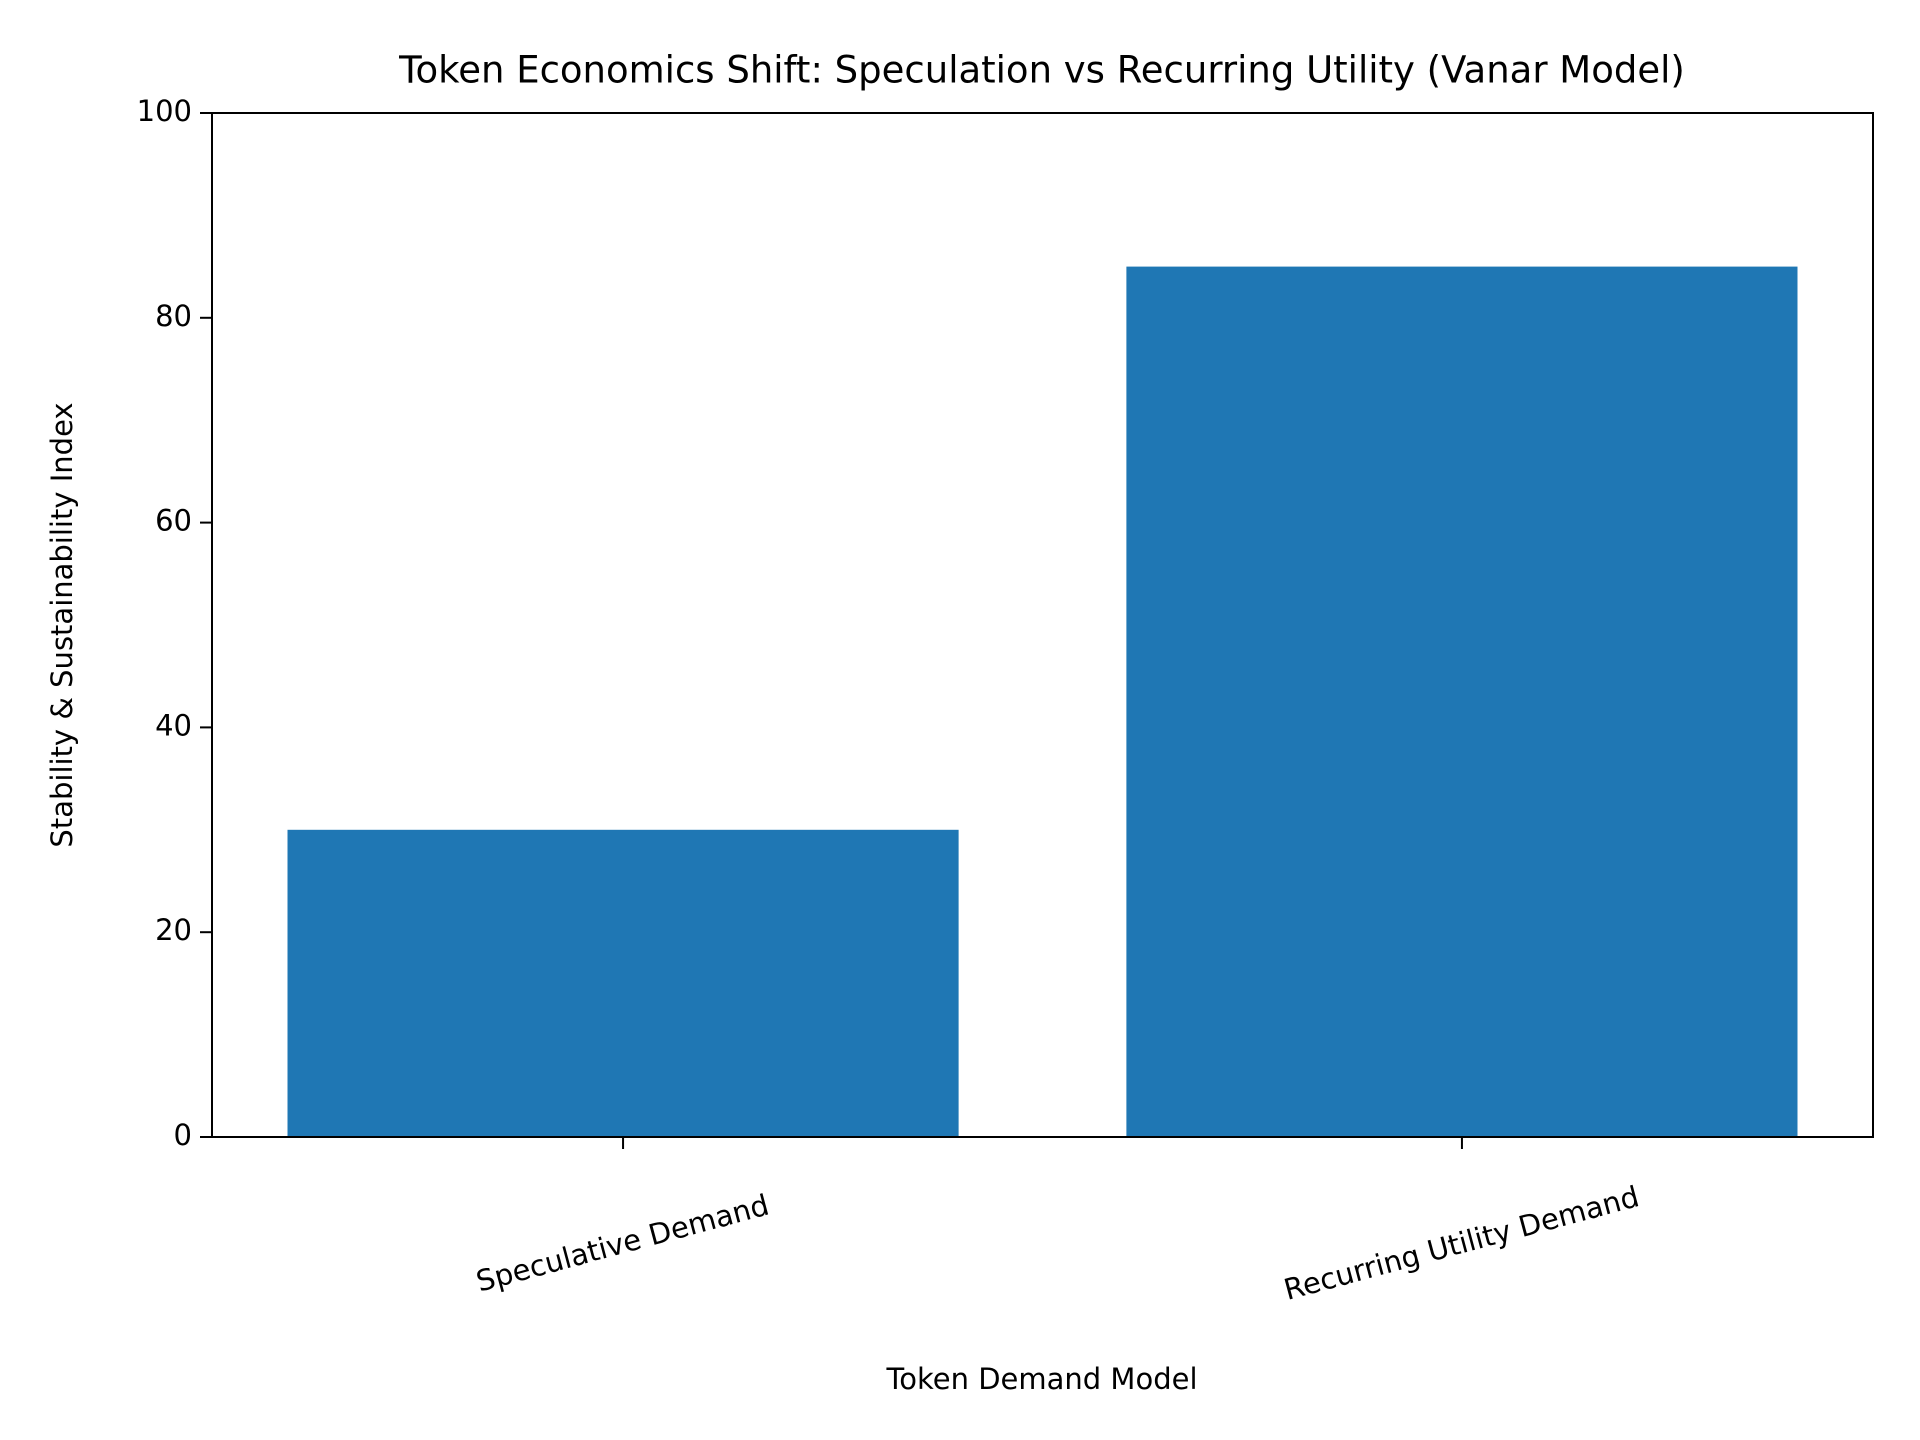  I want to click on y-tick-label: 60, so click(173, 521).